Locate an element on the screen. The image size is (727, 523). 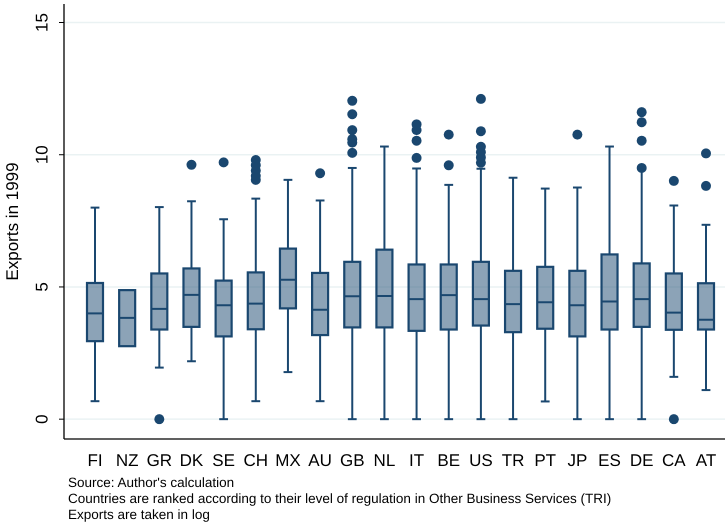
y-tick-label: 10 is located at coordinates (42, 154).